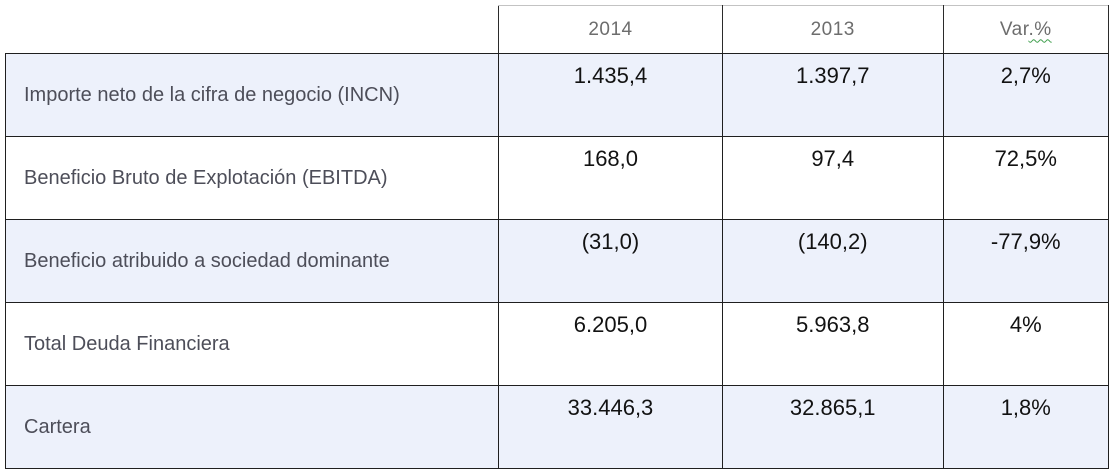  I want to click on value-2013: (140,2), so click(832, 261).